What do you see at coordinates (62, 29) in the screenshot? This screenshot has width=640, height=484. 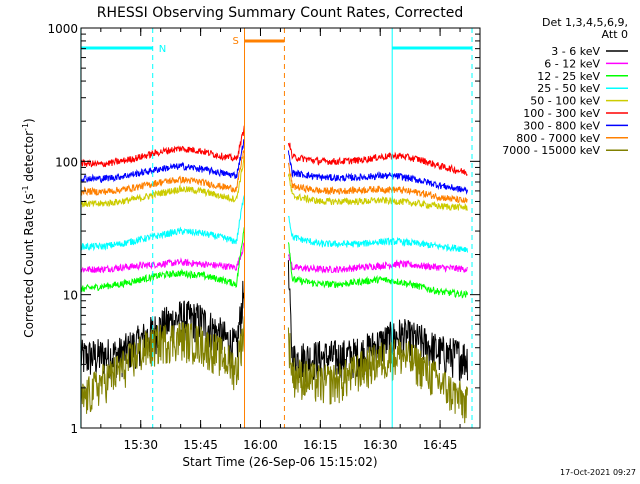 I see `y-tick-label-1000: 1000` at bounding box center [62, 29].